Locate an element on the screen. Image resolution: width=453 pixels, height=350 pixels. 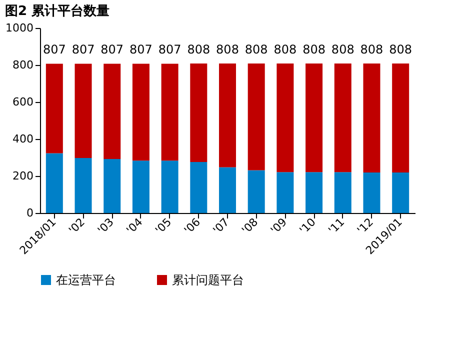
x-tick-label: '11 is located at coordinates (337, 226).